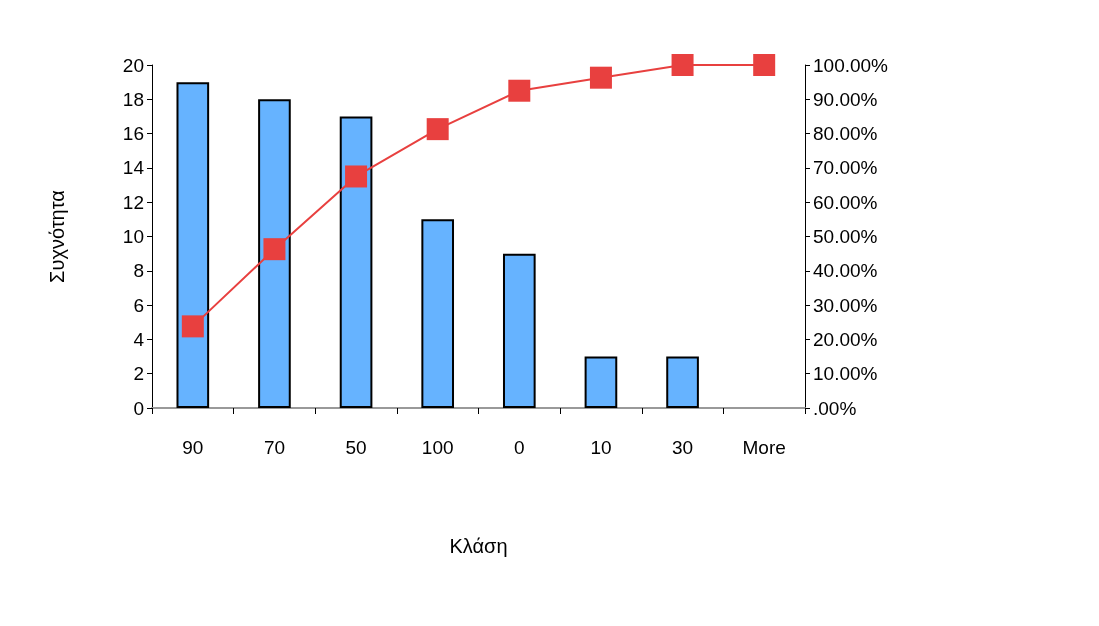  I want to click on y-tick-label: 14, so click(133, 168).